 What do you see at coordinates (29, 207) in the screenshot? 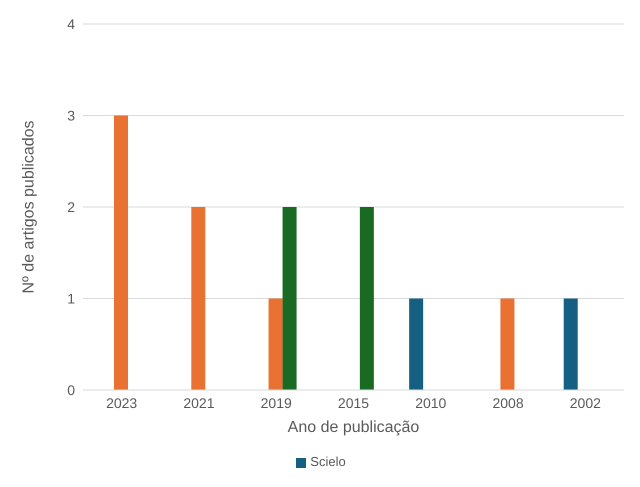
I see `y-axis-title: Nº de artigos publicados` at bounding box center [29, 207].